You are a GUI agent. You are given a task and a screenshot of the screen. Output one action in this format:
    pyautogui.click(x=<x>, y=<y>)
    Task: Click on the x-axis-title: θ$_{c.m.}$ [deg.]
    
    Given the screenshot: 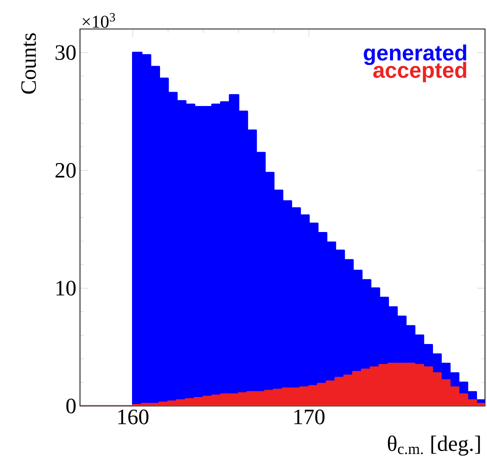 What is the action you would take?
    pyautogui.click(x=434, y=446)
    